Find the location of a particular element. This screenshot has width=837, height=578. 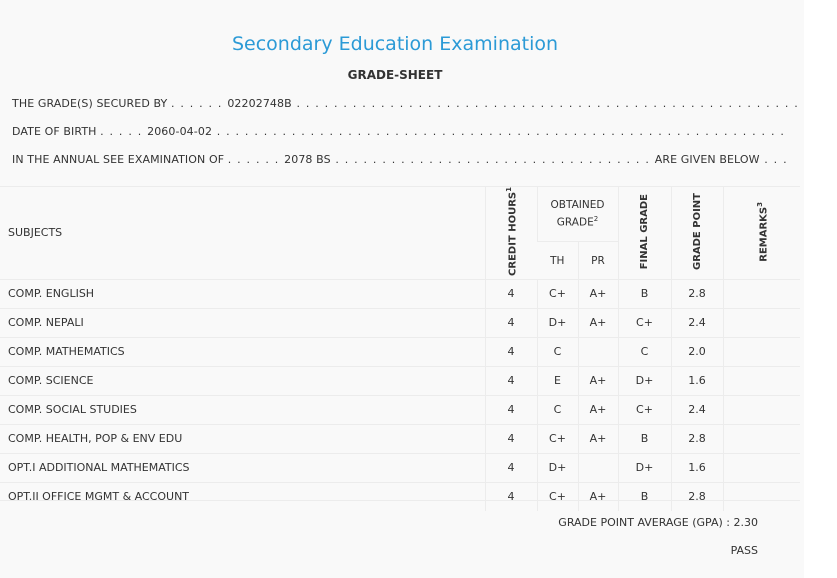

remarks-label: REMARKS is located at coordinates (763, 234).